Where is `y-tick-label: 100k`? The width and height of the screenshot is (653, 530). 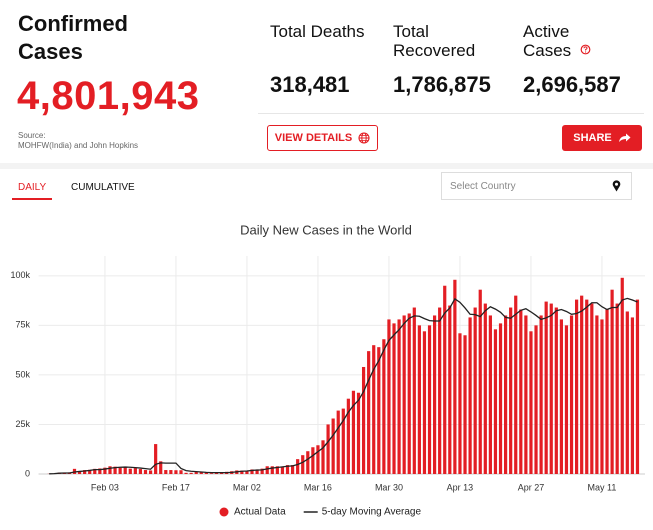 y-tick-label: 100k is located at coordinates (20, 275).